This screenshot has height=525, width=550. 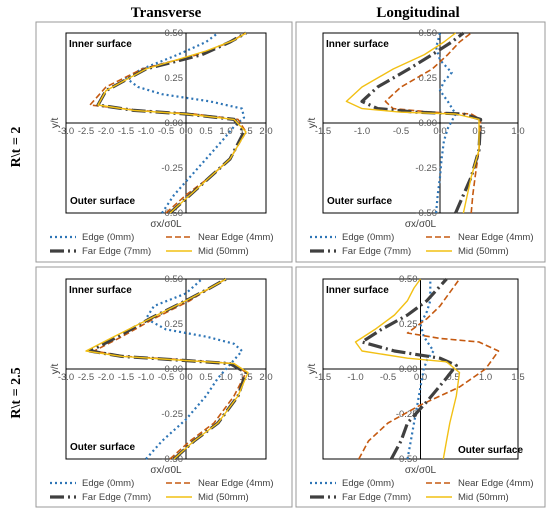 I want to click on column-title-transverse: Transverse, so click(x=166, y=13).